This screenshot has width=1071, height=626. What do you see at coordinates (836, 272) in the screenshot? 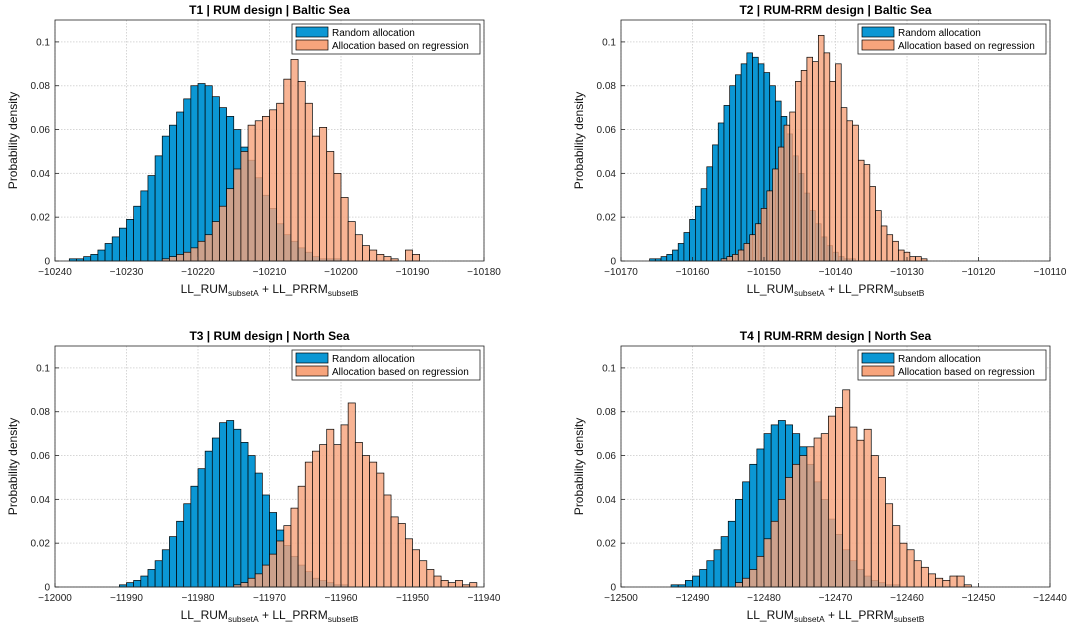
I see `x-tick-label: −10140` at bounding box center [836, 272].